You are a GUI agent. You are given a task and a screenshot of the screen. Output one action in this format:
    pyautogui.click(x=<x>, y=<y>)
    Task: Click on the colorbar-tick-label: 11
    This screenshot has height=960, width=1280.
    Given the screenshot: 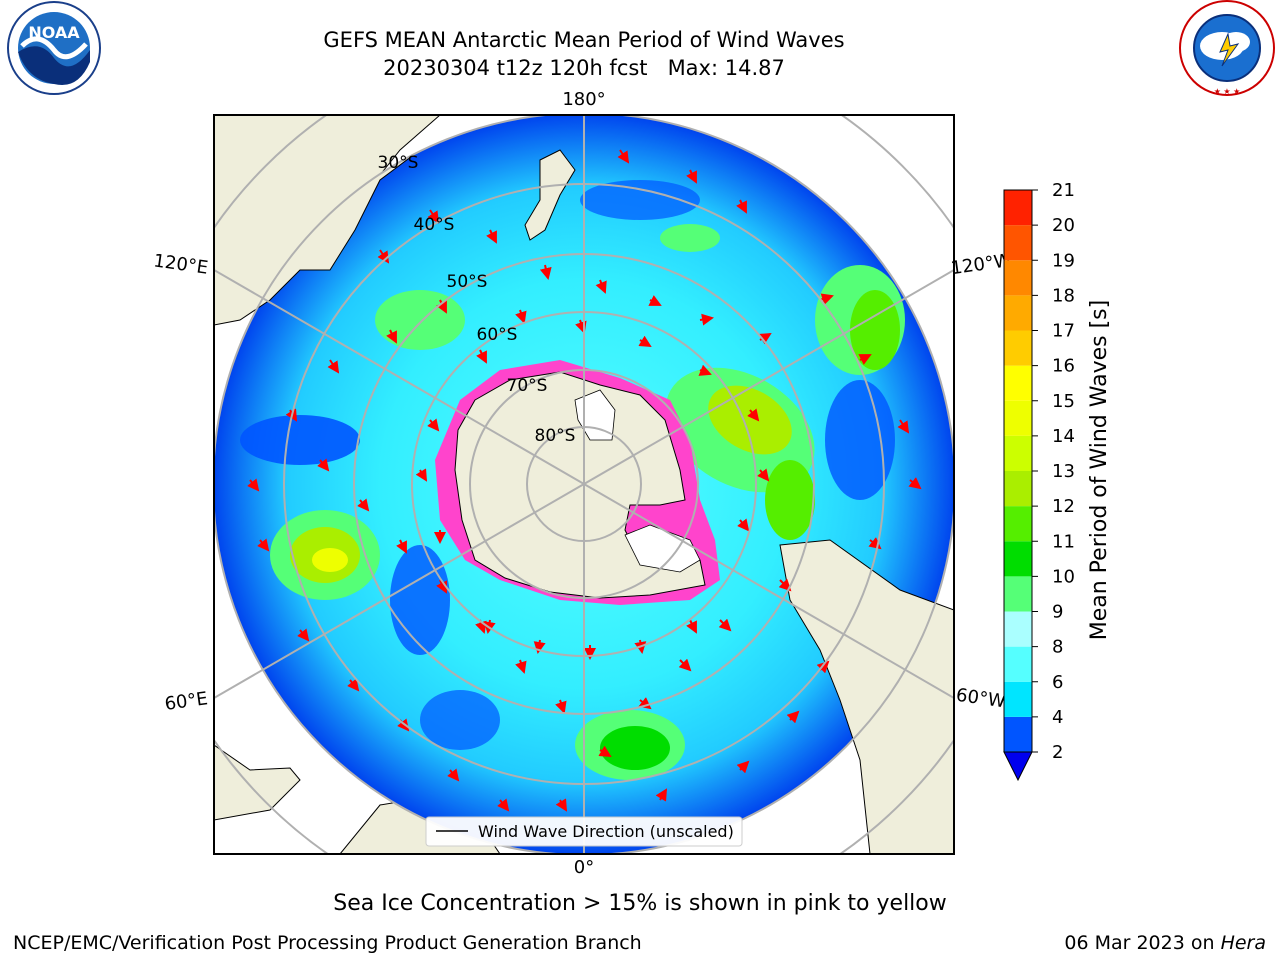 What is the action you would take?
    pyautogui.click(x=1063, y=541)
    